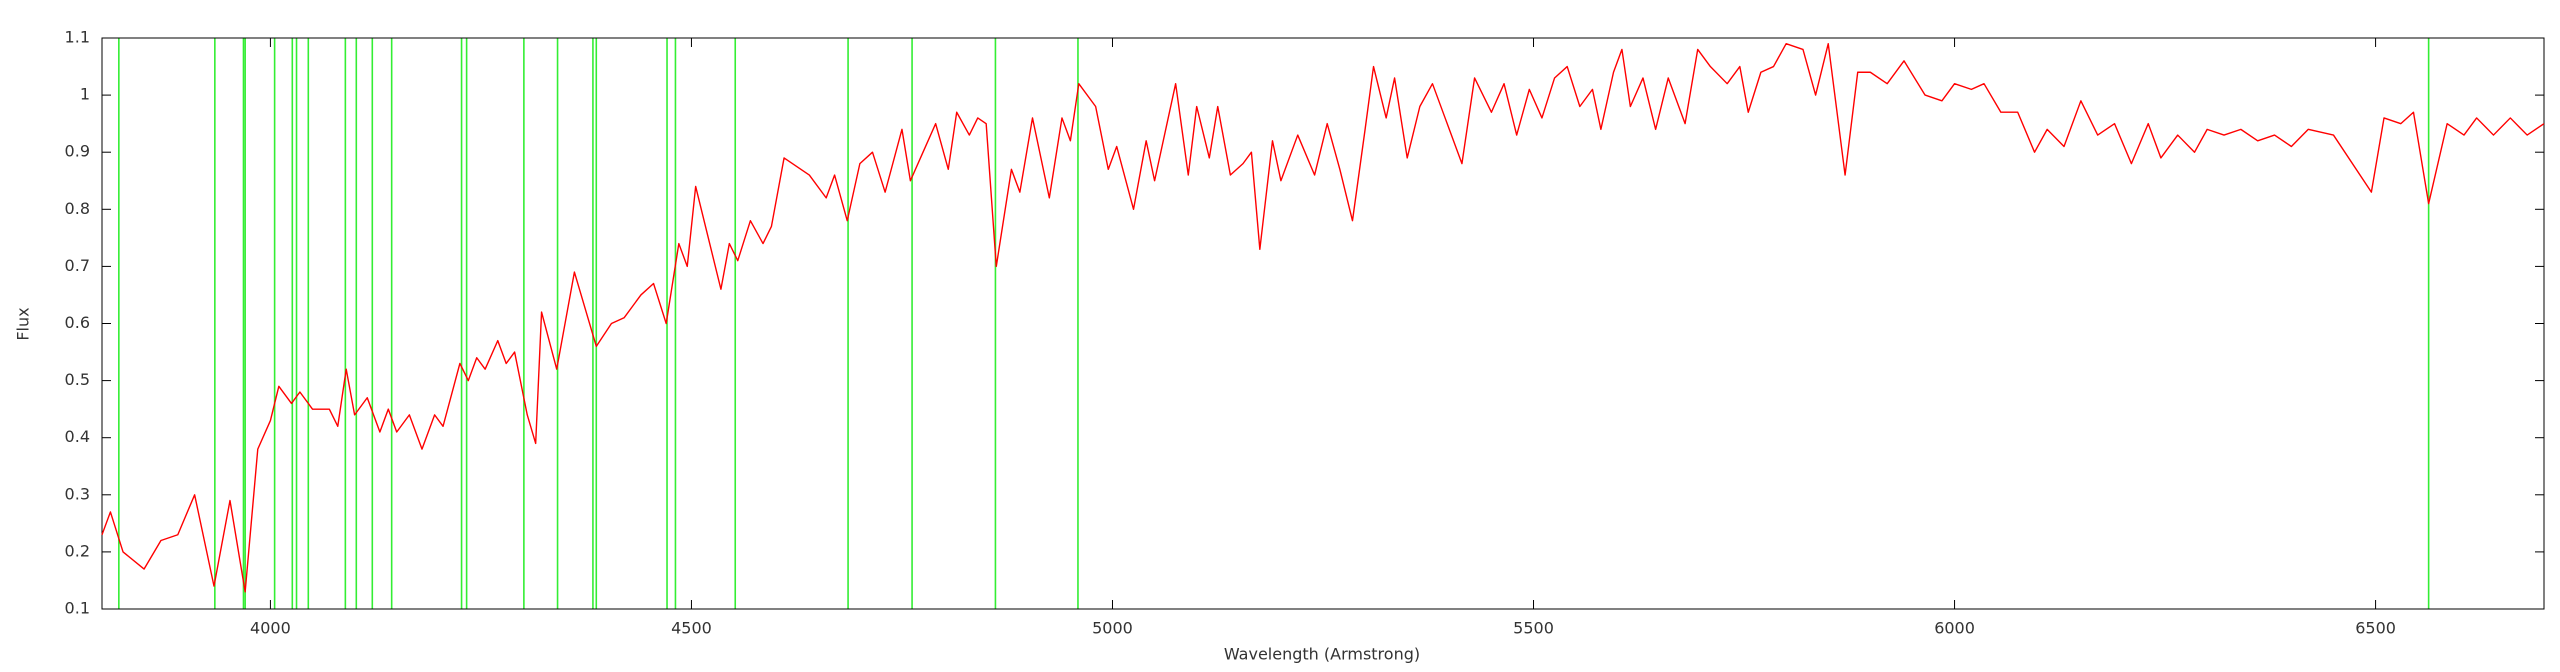 This screenshot has height=672, width=2560. What do you see at coordinates (77, 322) in the screenshot?
I see `y-tick-label: 0.6` at bounding box center [77, 322].